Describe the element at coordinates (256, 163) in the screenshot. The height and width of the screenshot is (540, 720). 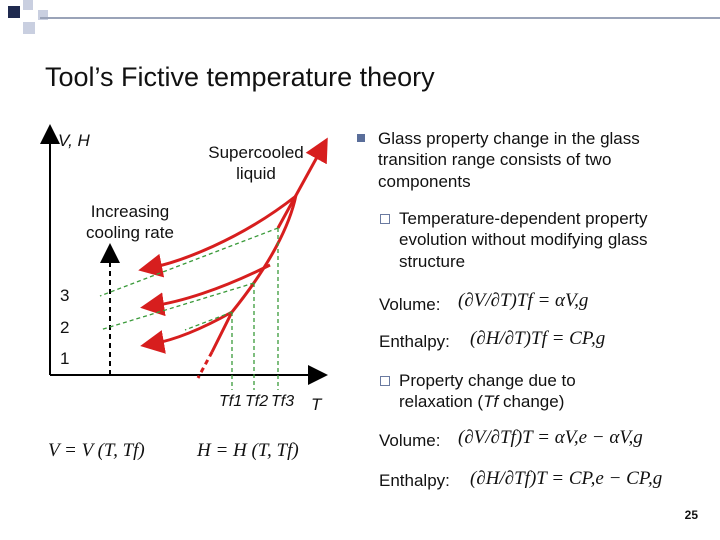
I see `supercooled-label: Supercooled liquid` at that location.